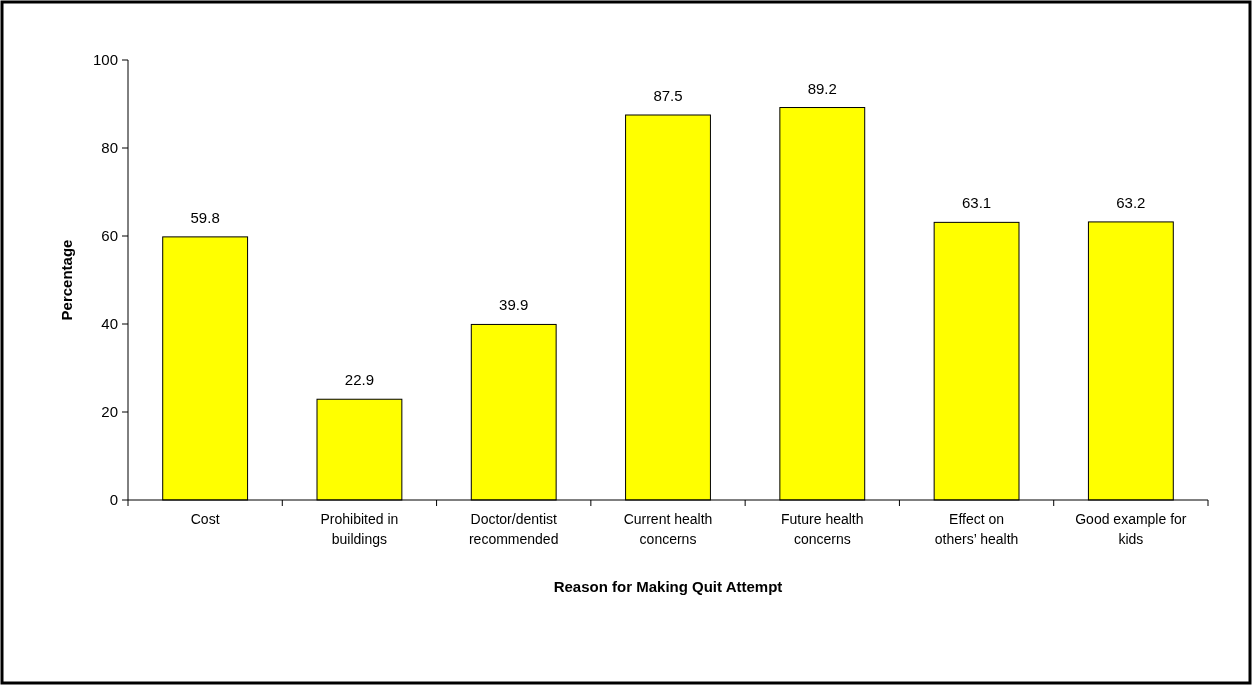 The height and width of the screenshot is (685, 1252). Describe the element at coordinates (66, 280) in the screenshot. I see `y-axis-title: Percentage` at that location.